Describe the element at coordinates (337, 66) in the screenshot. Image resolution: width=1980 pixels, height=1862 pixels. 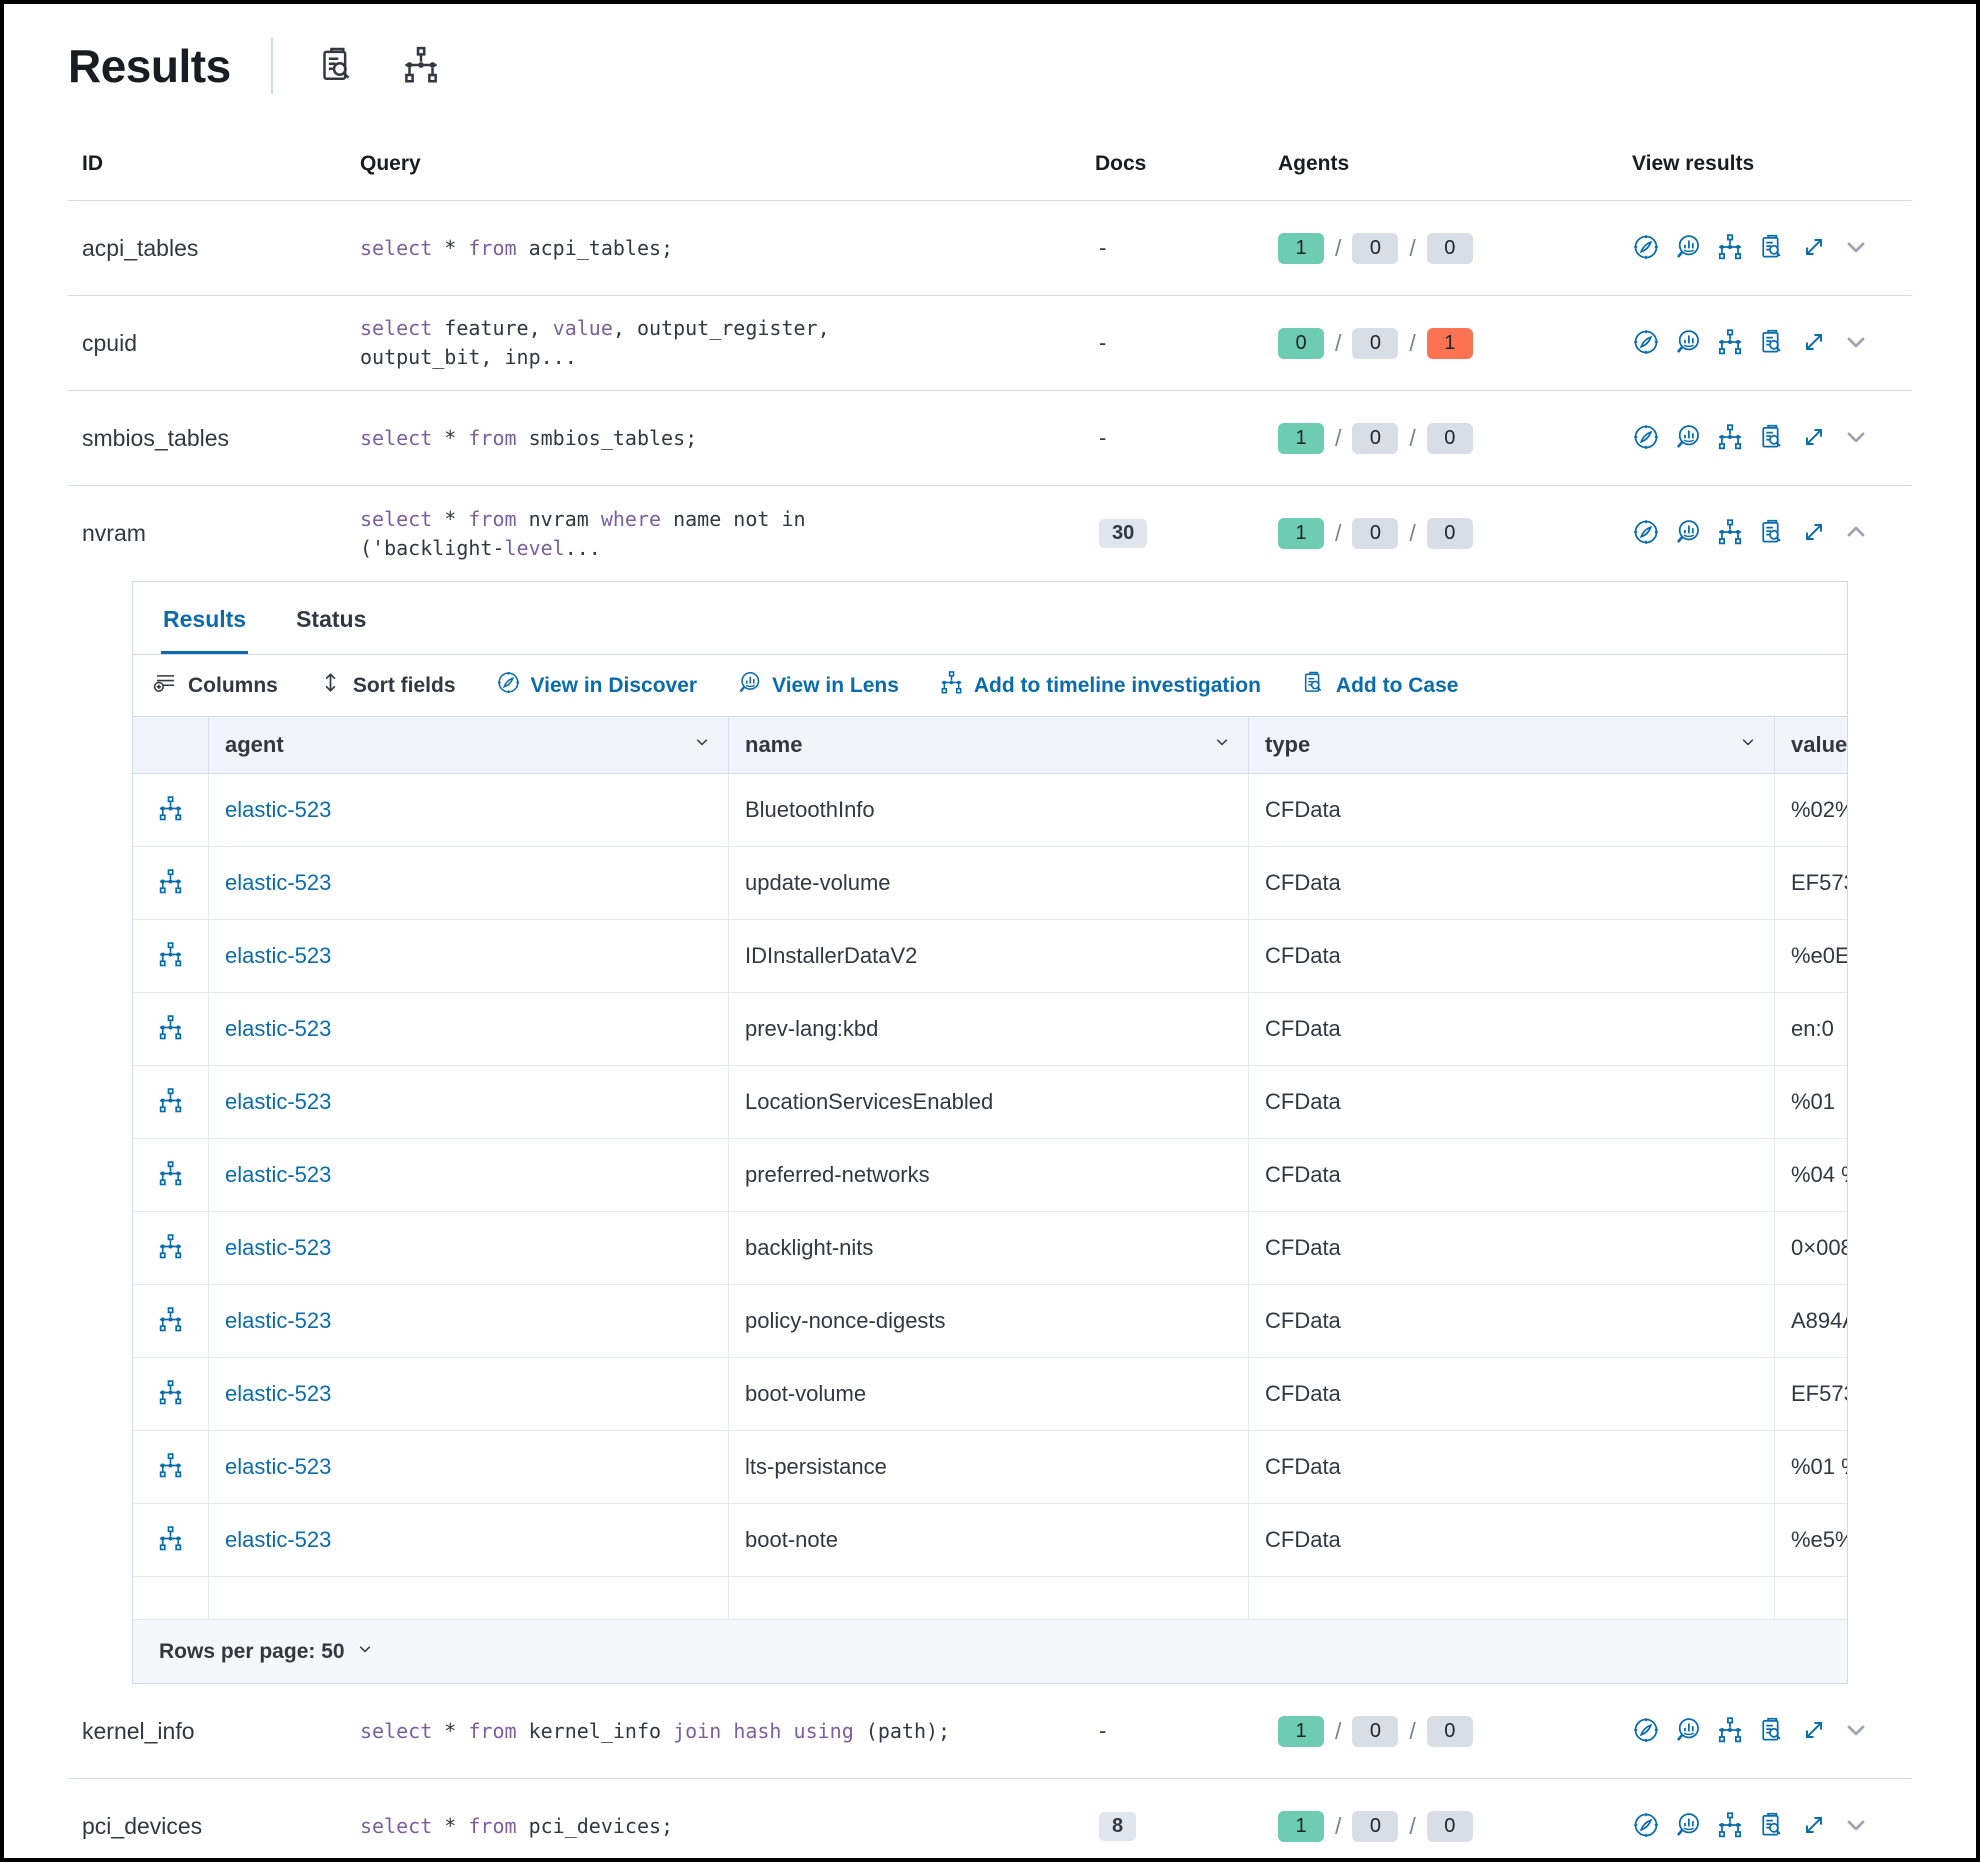
I see `saved-query-inspect-button` at that location.